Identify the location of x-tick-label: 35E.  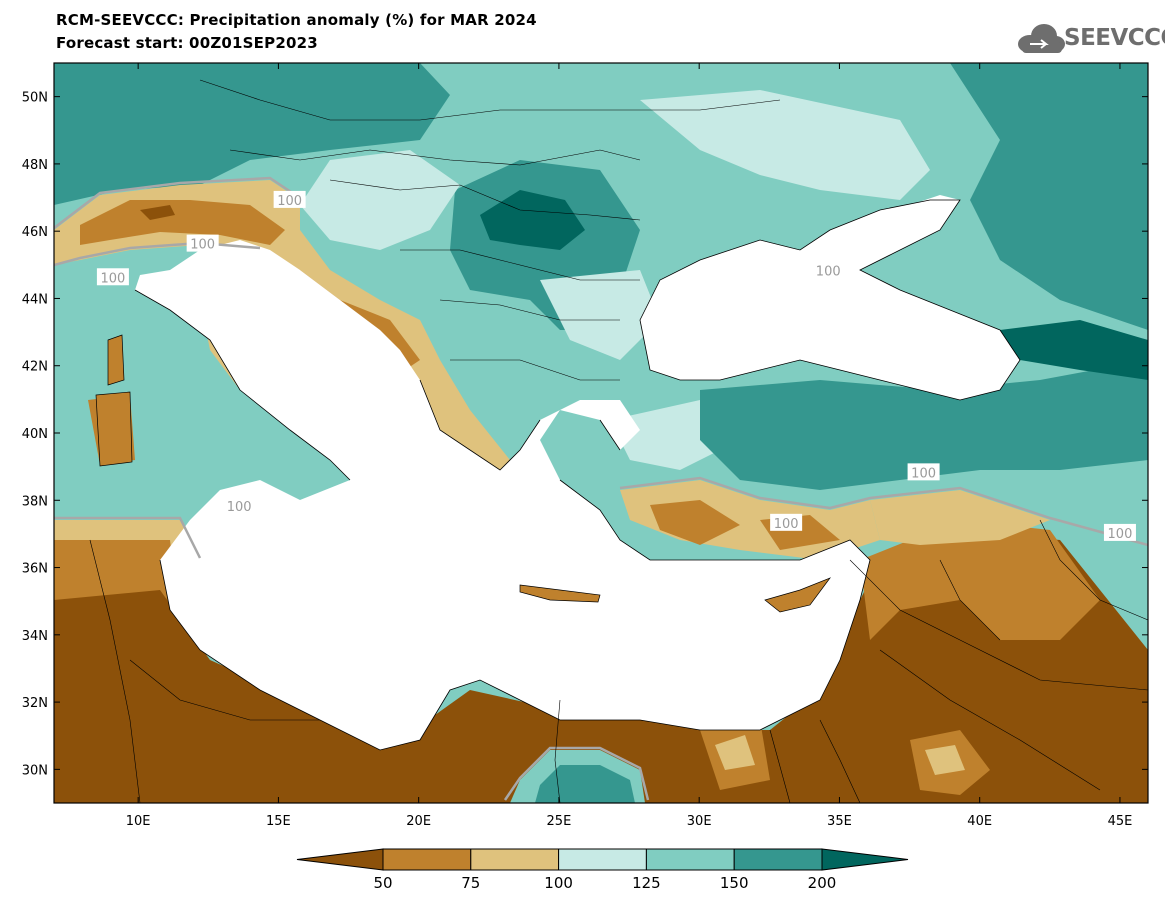
(839, 821).